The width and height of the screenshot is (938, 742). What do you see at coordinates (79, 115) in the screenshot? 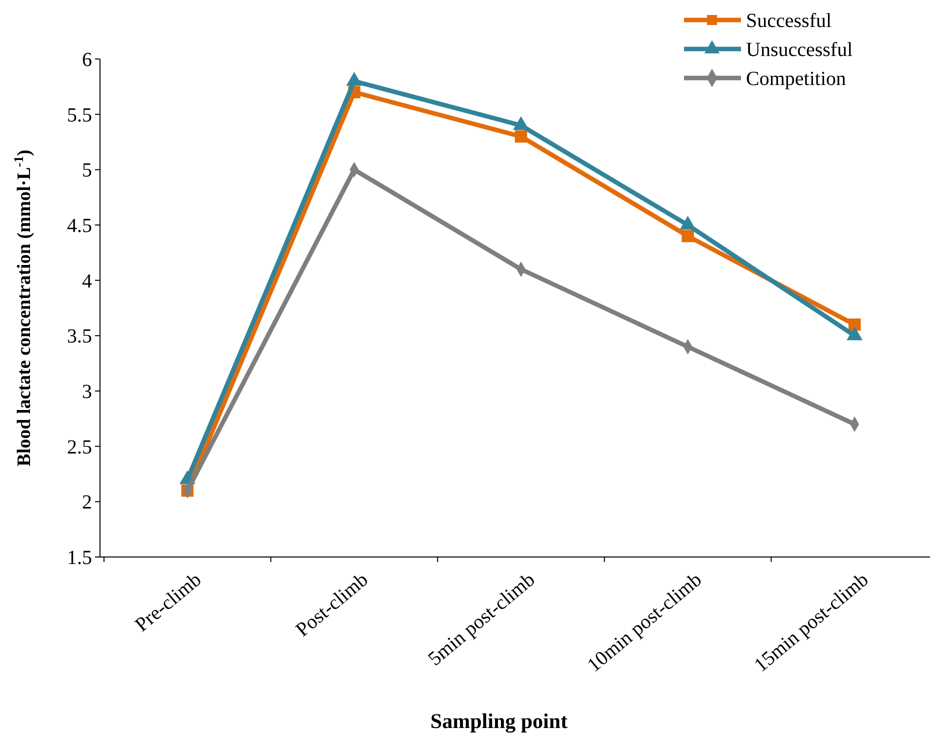
I see `y-tick-label: 5.5` at bounding box center [79, 115].